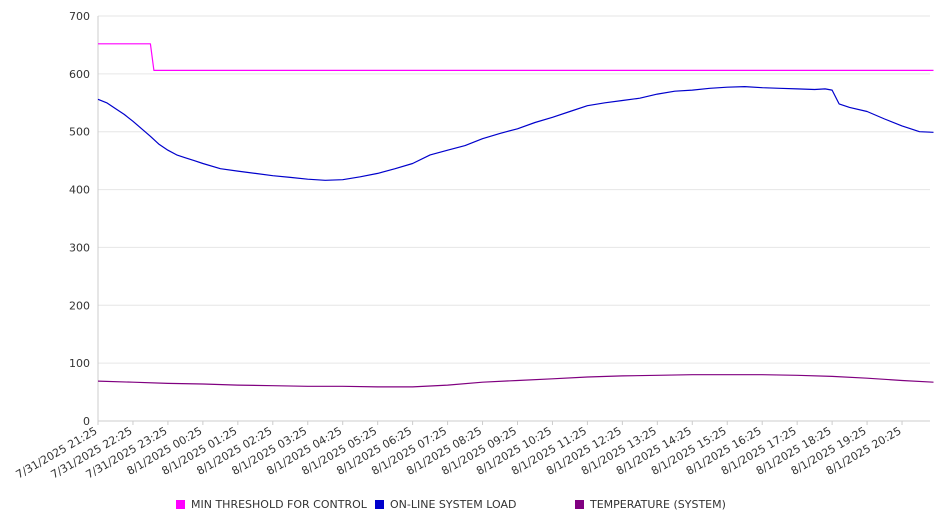 This screenshot has height=526, width=946. I want to click on legend-label-min-threshold: MIN THRESHOLD FOR CONTROL, so click(279, 504).